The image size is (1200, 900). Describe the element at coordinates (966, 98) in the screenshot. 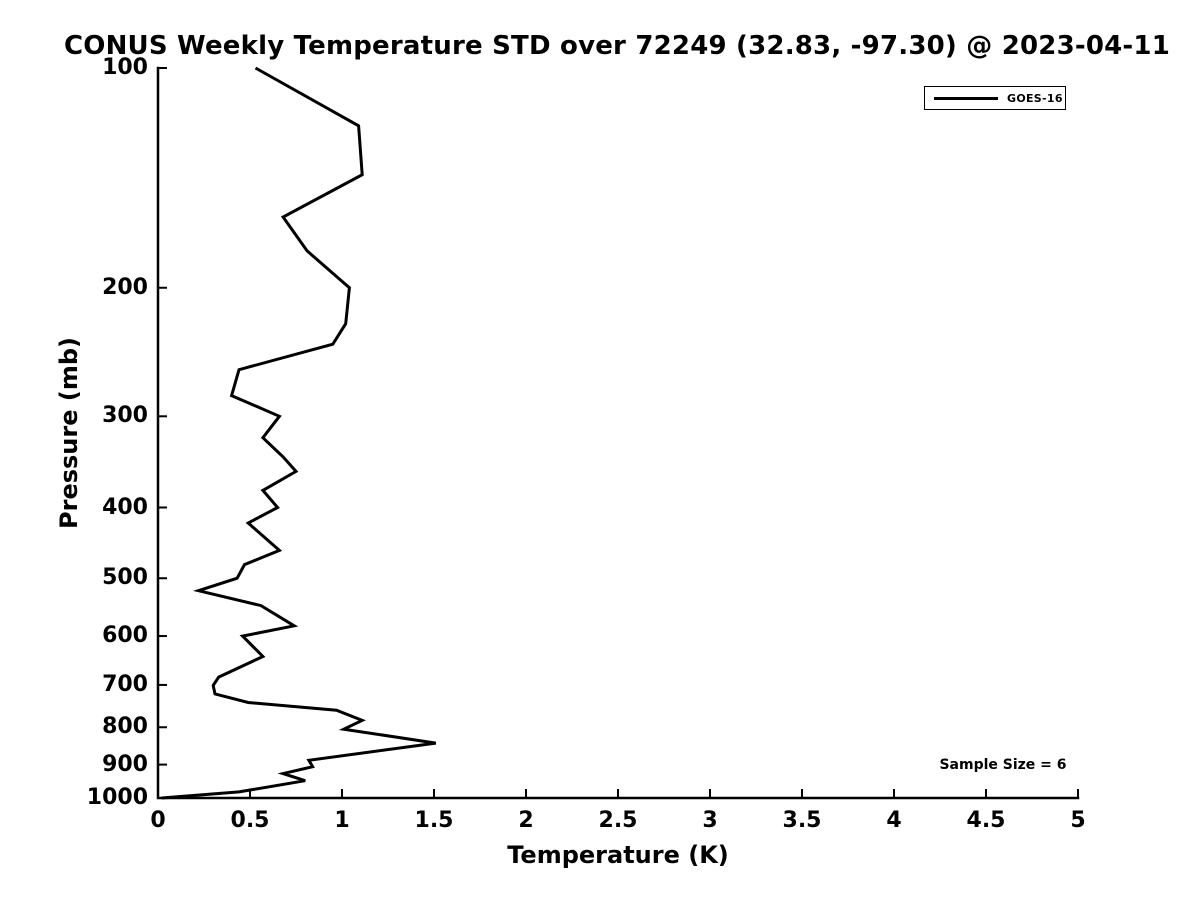

I see `legend-line-sample` at that location.